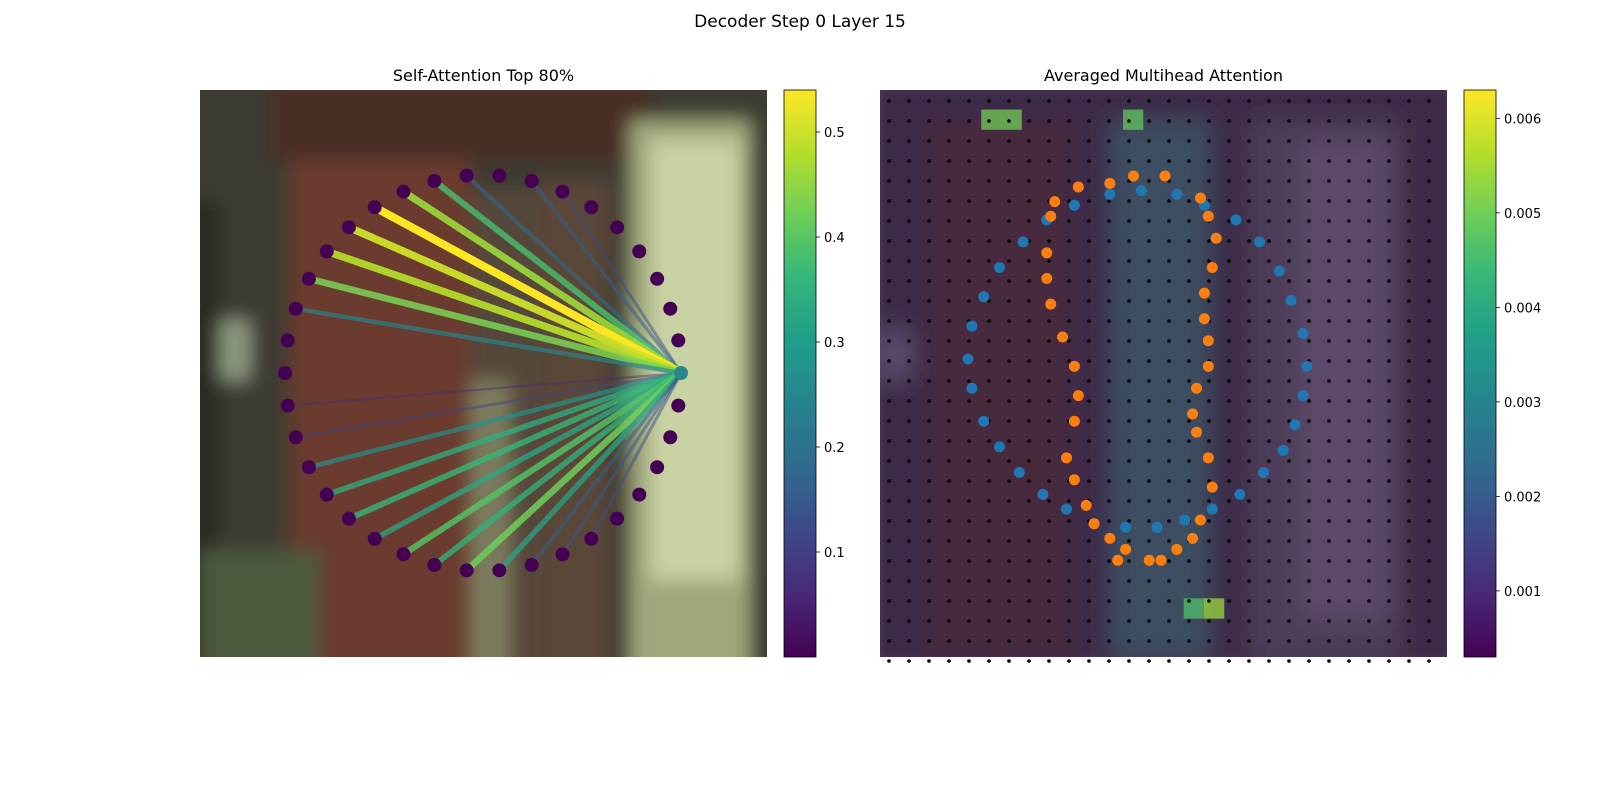 This screenshot has height=800, width=1600. What do you see at coordinates (1522, 497) in the screenshot?
I see `colorbar-tick-label: 0.002` at bounding box center [1522, 497].